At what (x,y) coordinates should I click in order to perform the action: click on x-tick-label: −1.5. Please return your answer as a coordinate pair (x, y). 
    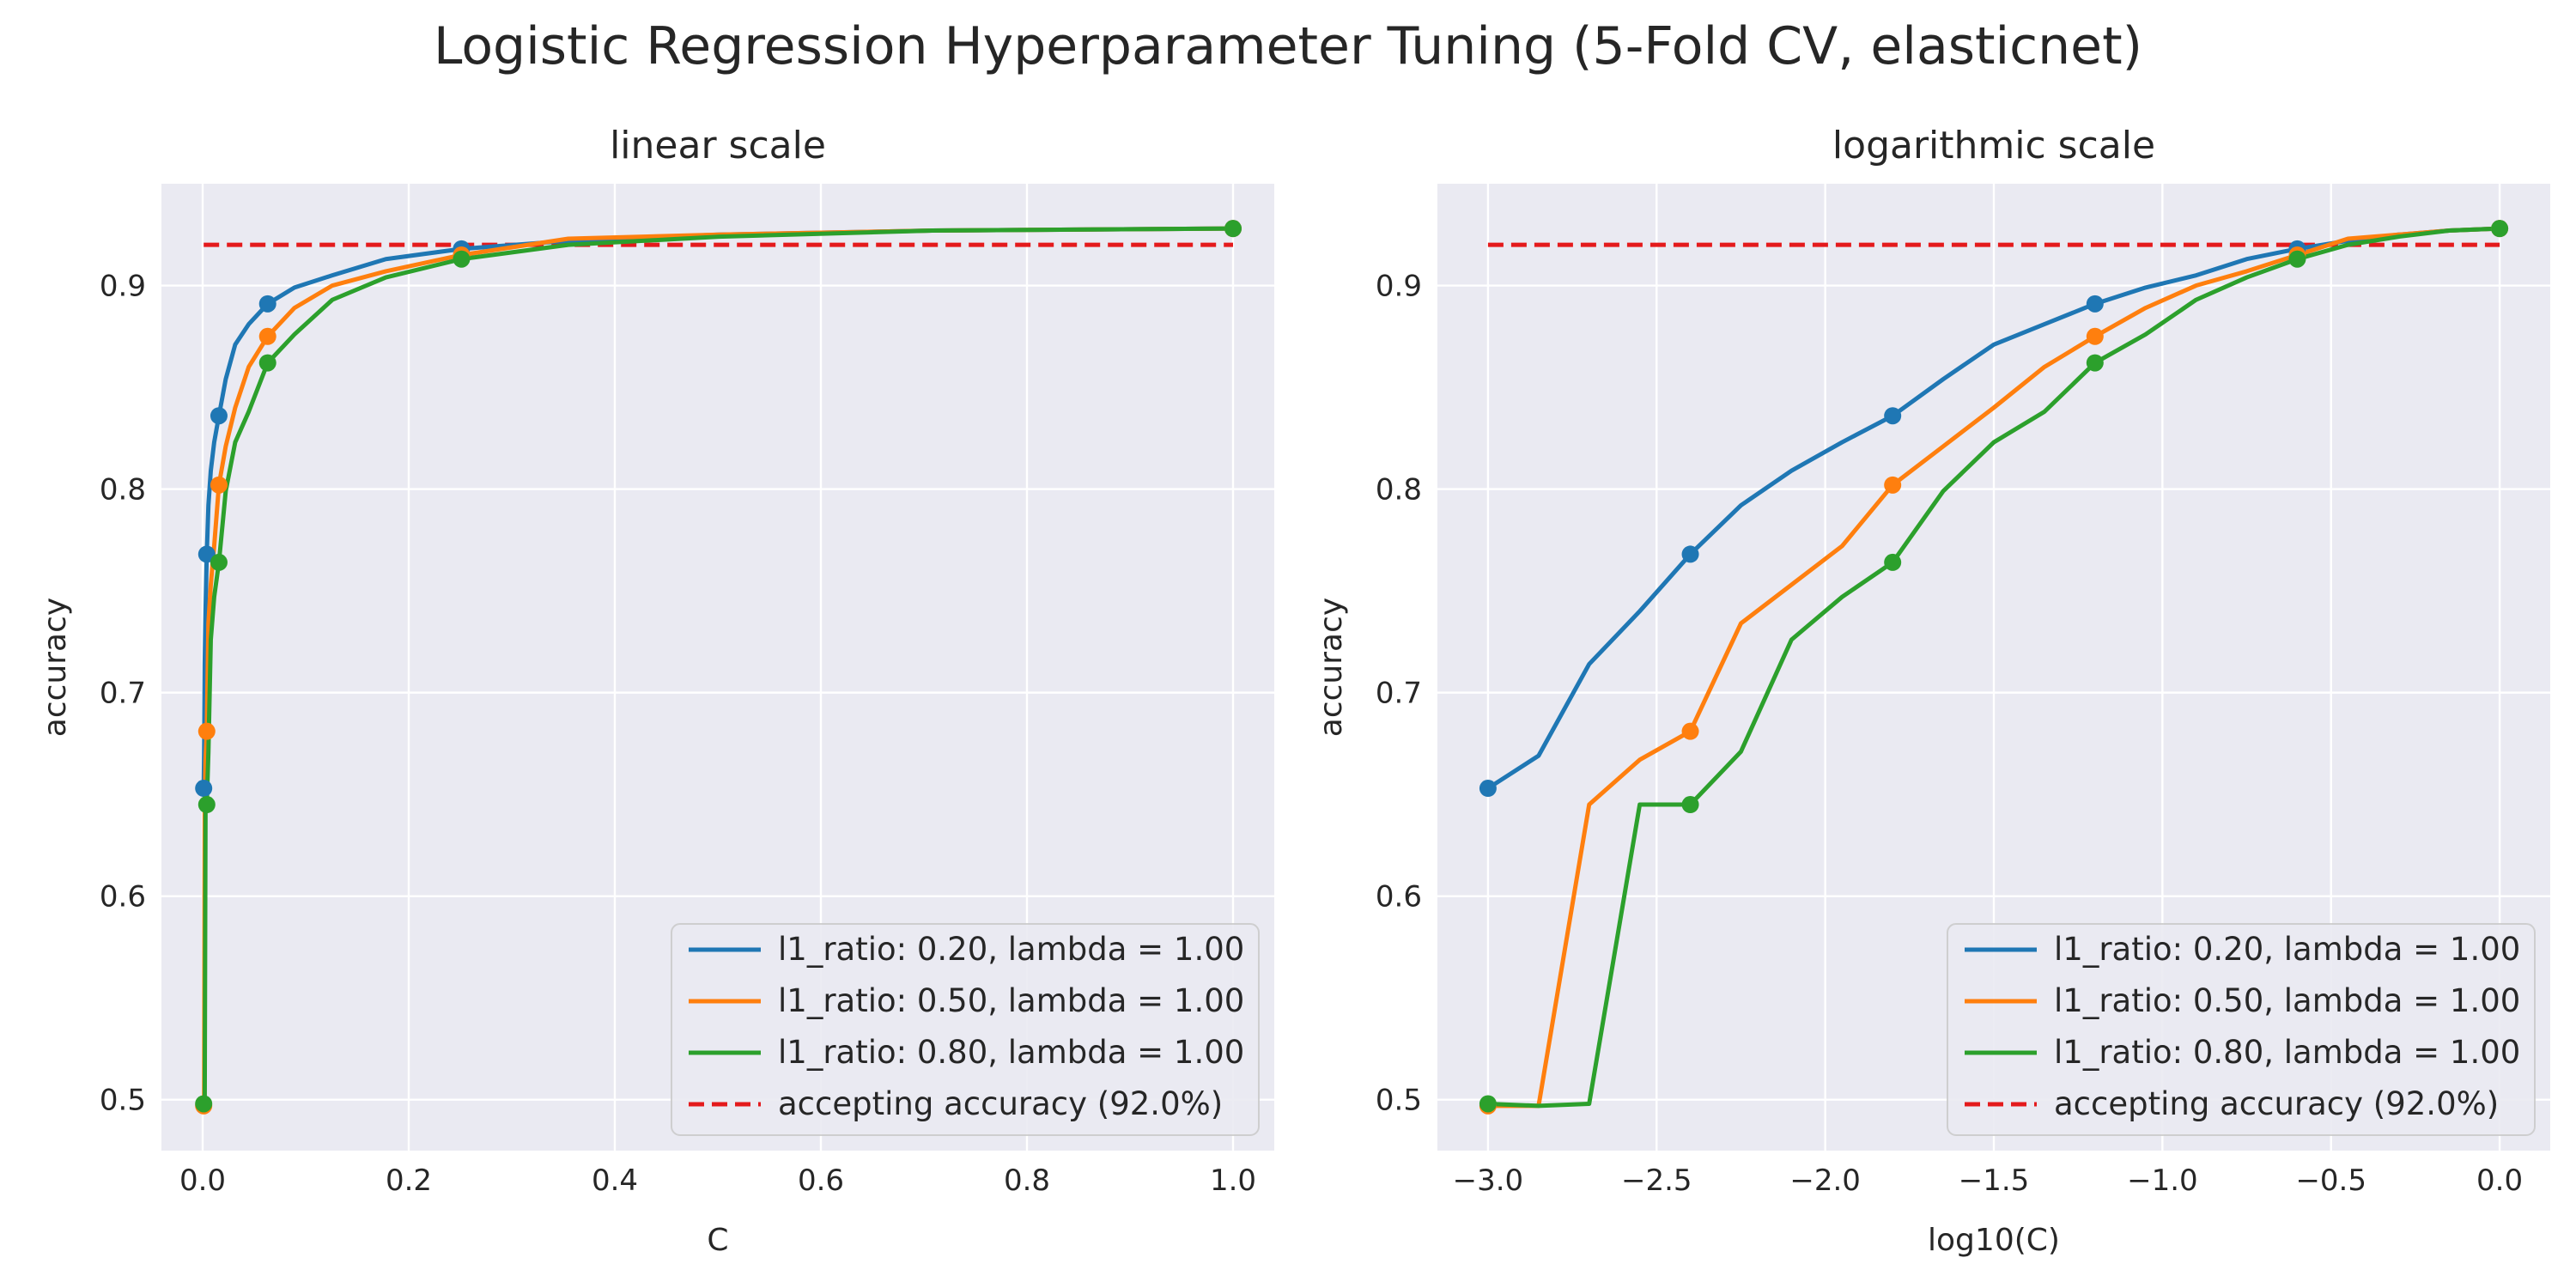
    Looking at the image, I should click on (1995, 1180).